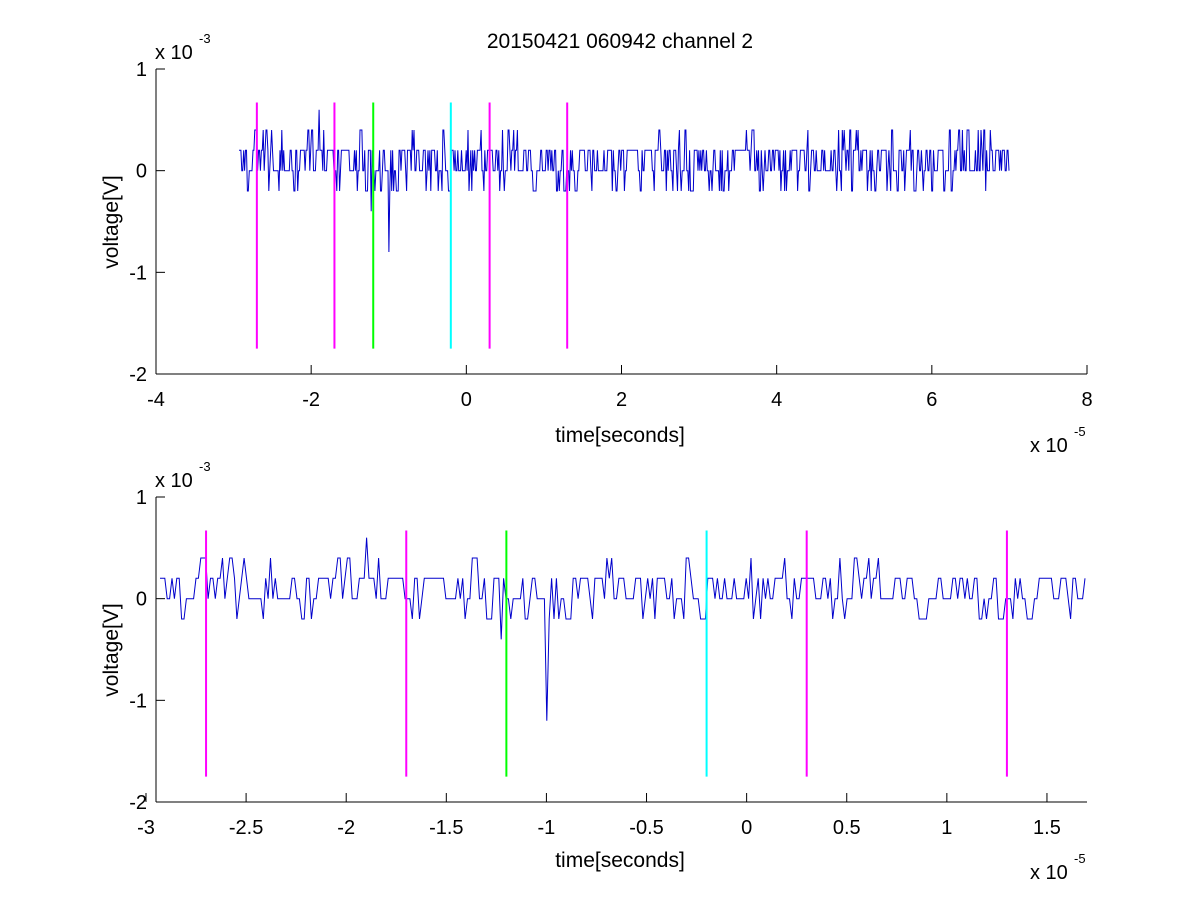  I want to click on top-x-tick-label: 6, so click(931, 400).